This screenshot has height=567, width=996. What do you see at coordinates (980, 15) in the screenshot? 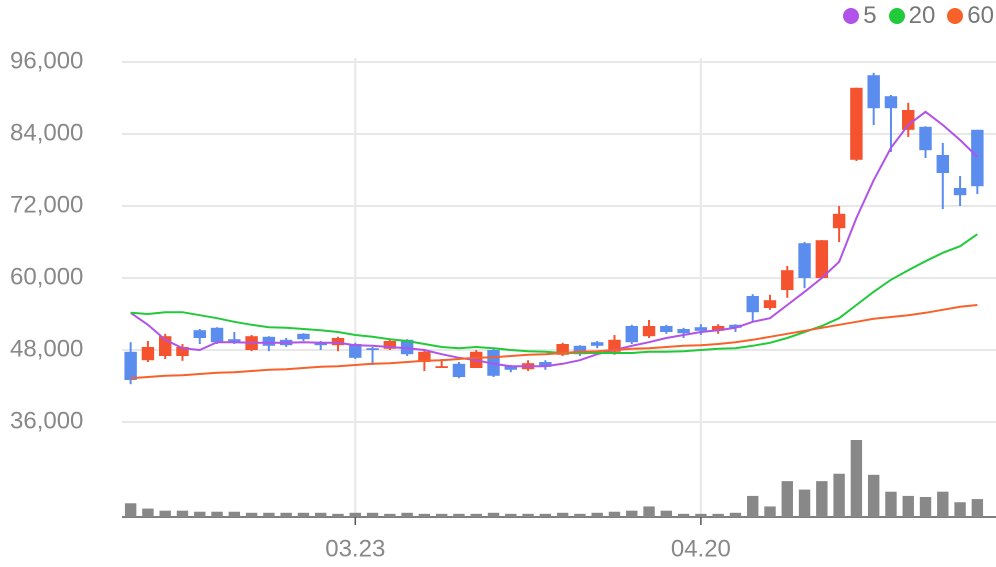
I see `legend-label: 60` at bounding box center [980, 15].